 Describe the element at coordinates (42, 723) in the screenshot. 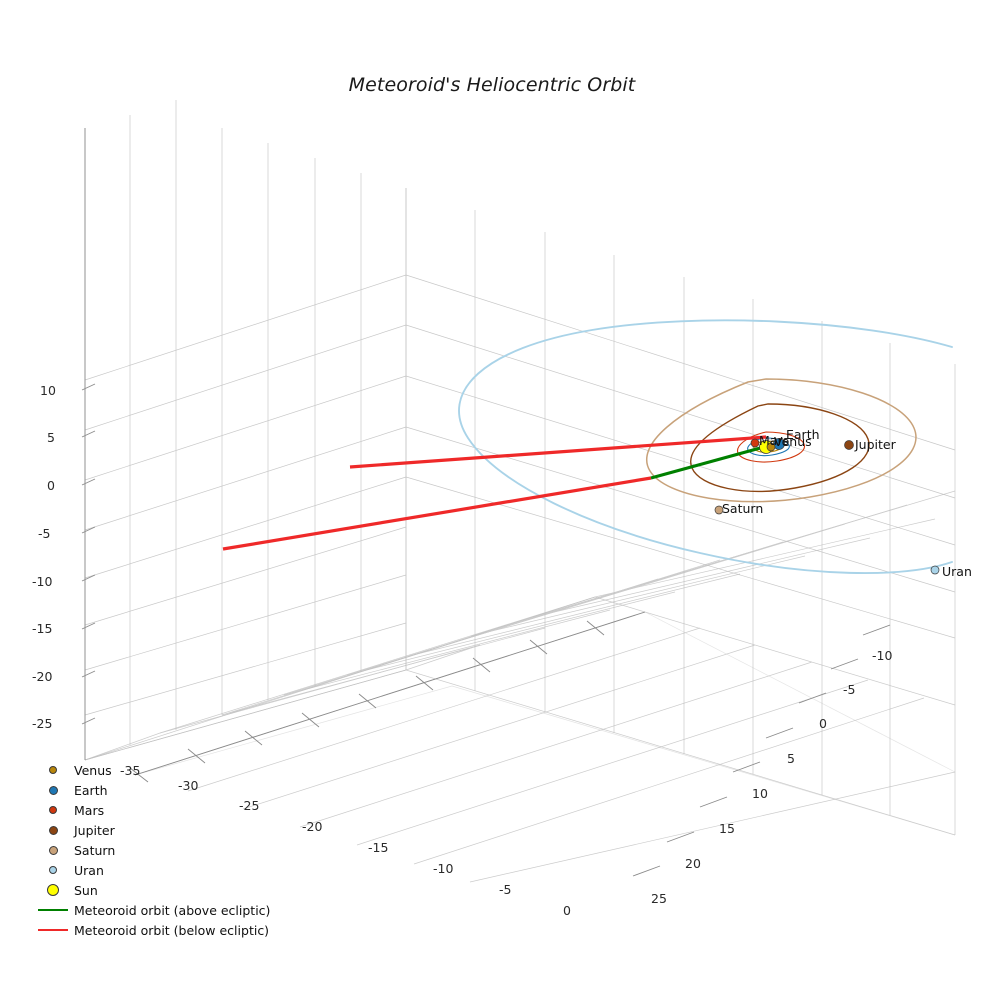

I see `z-tick: -25` at that location.